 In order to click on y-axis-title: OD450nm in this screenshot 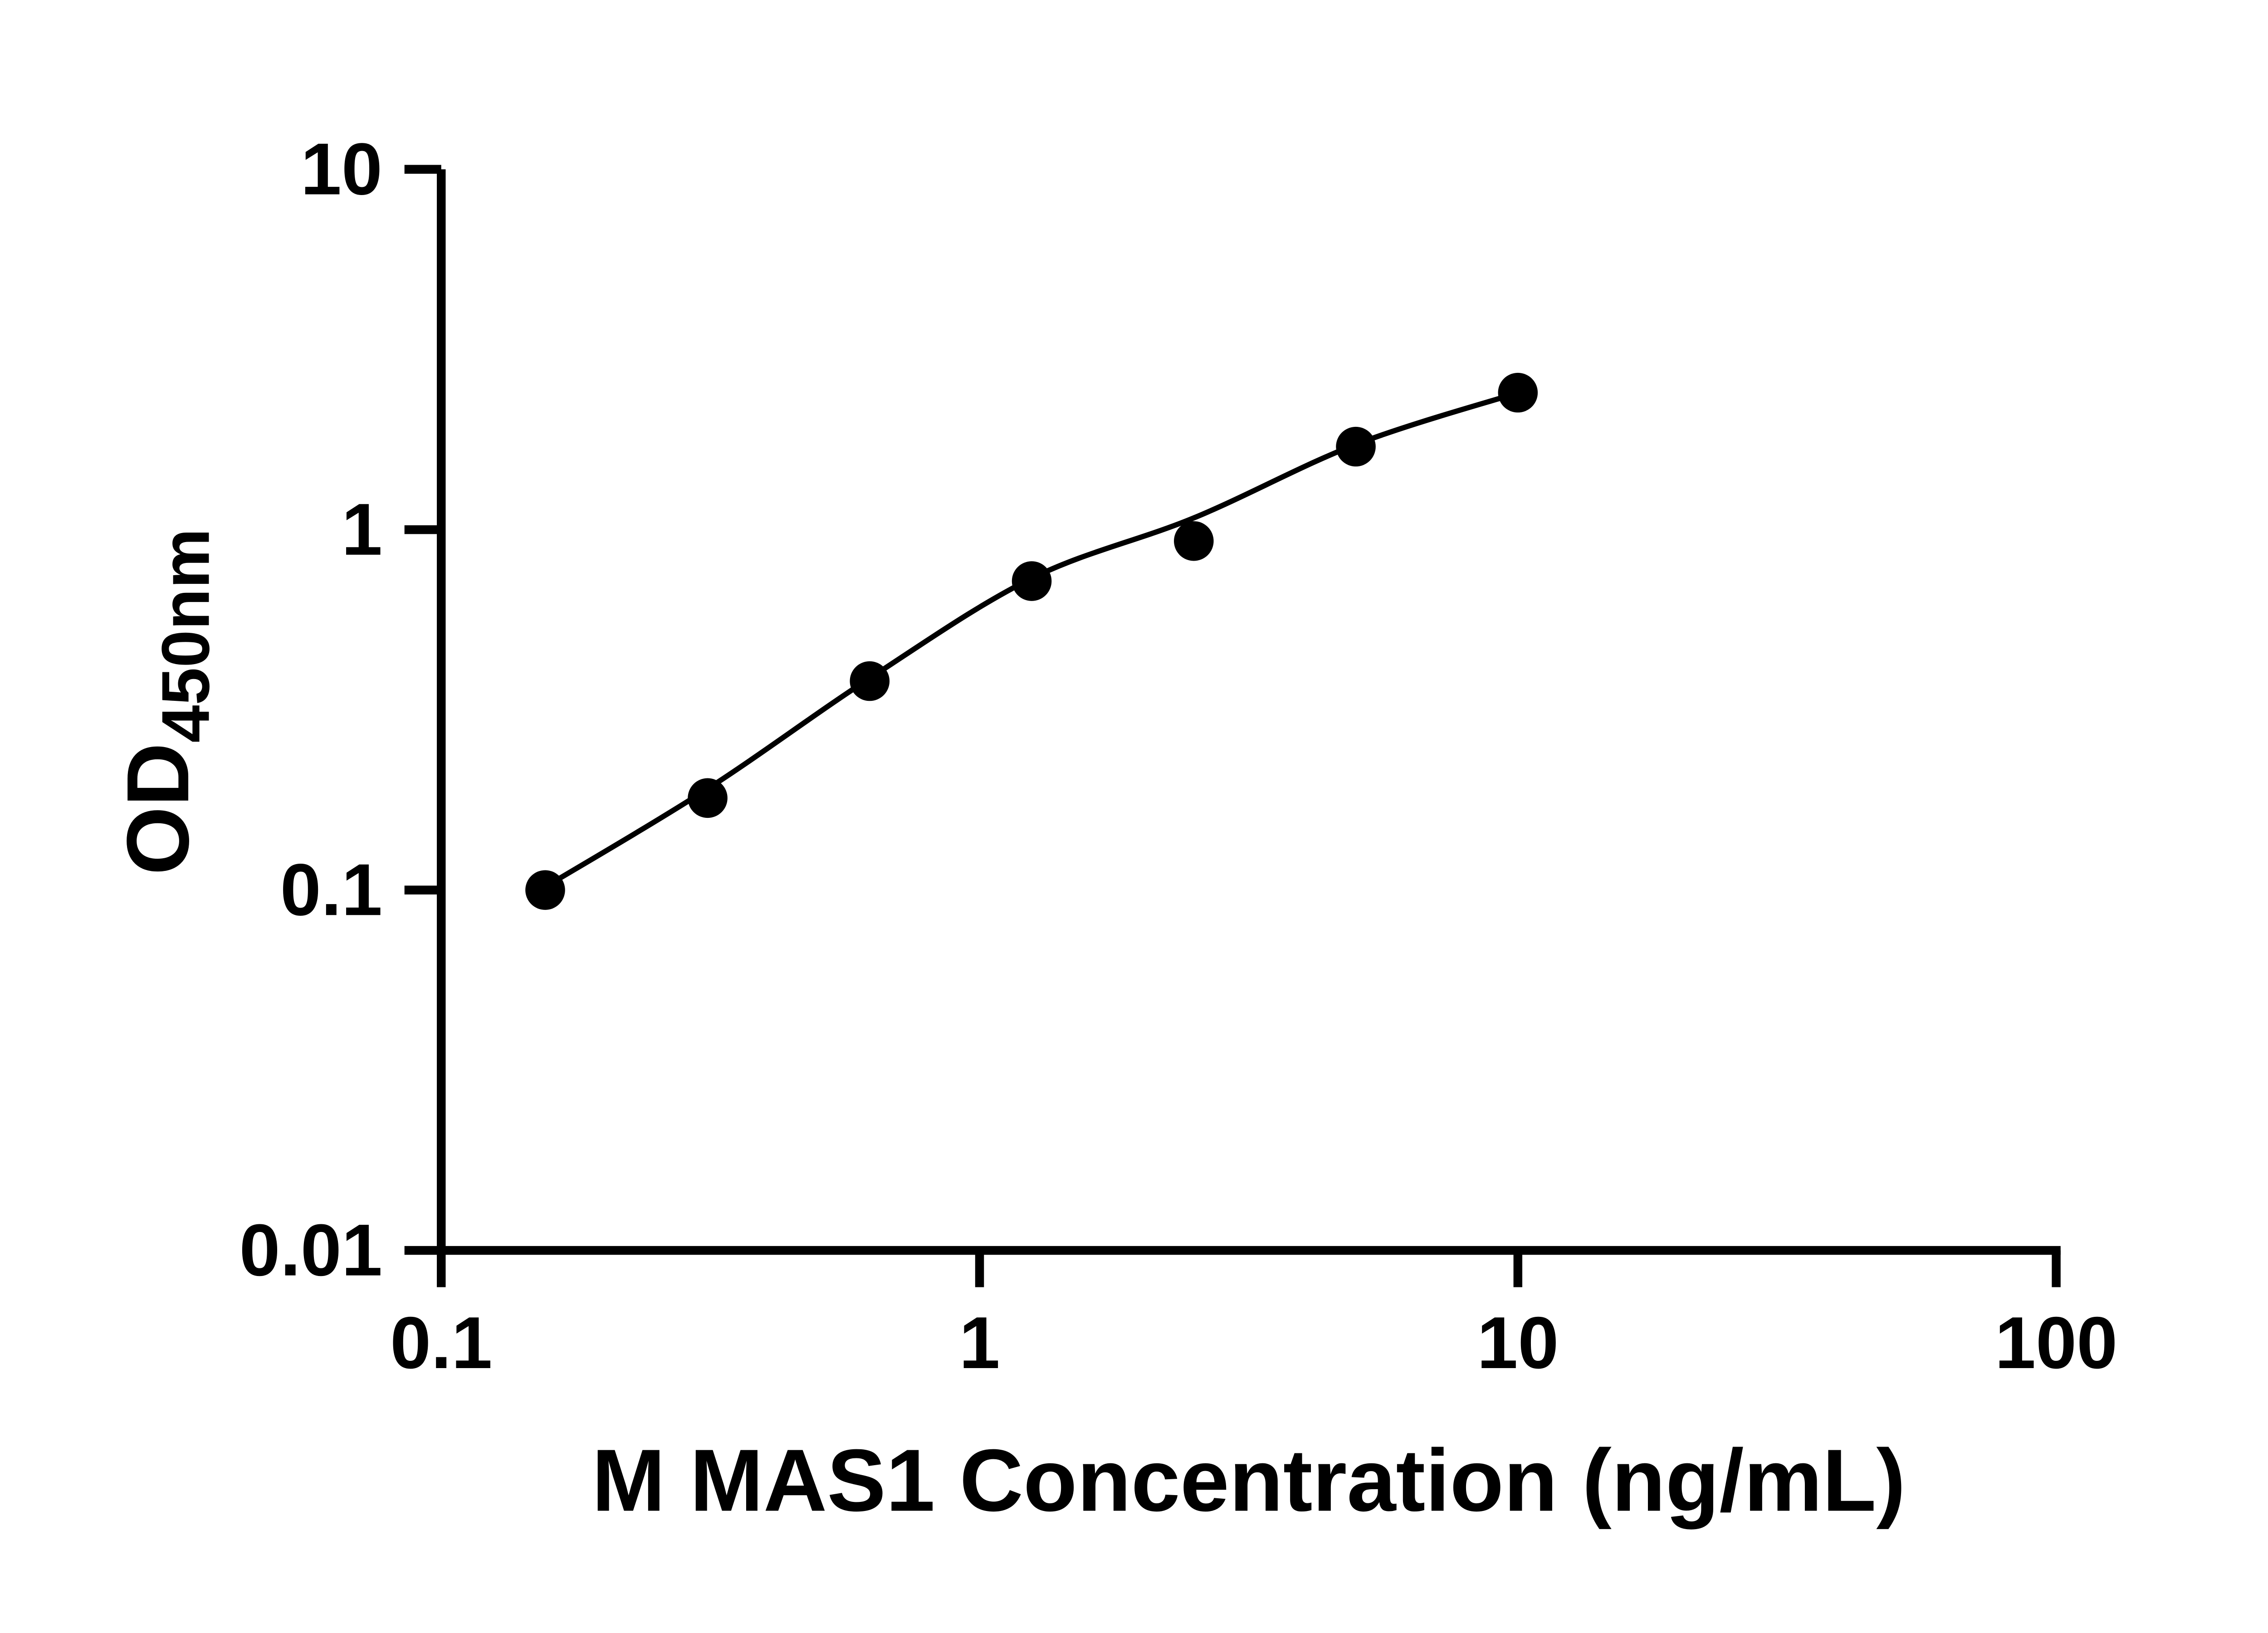, I will do `click(166, 701)`.